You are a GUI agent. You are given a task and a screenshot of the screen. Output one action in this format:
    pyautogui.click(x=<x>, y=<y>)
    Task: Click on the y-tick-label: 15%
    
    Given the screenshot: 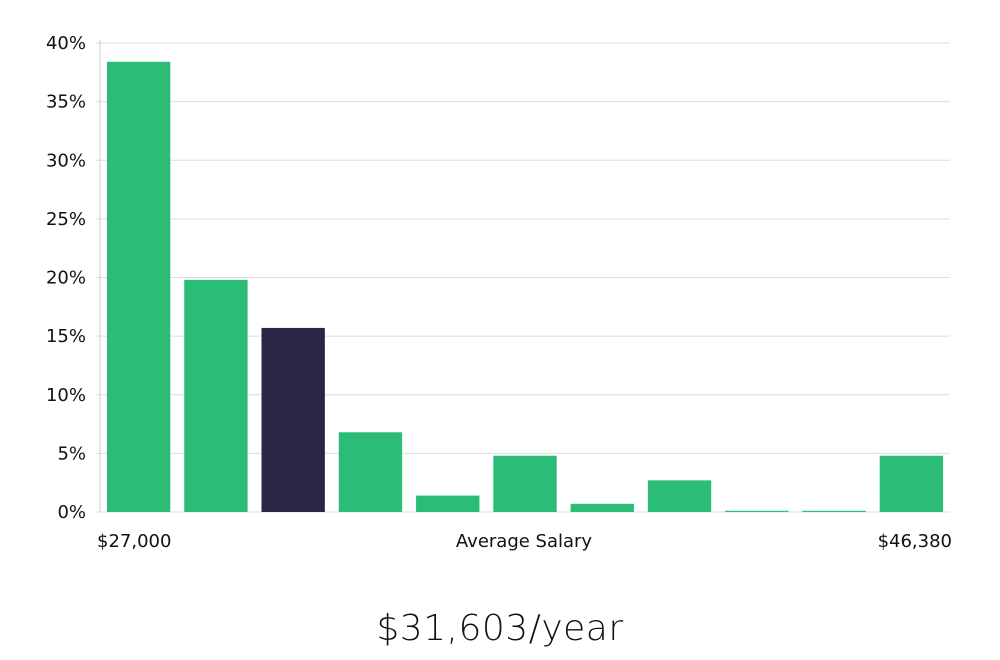 What is the action you would take?
    pyautogui.click(x=66, y=336)
    